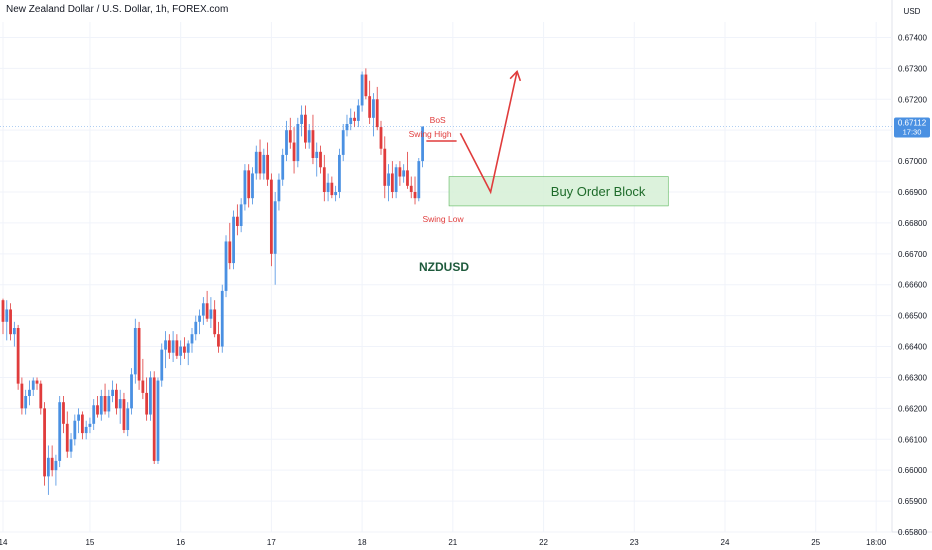  What do you see at coordinates (912, 127) in the screenshot?
I see `last-price-badge` at bounding box center [912, 127].